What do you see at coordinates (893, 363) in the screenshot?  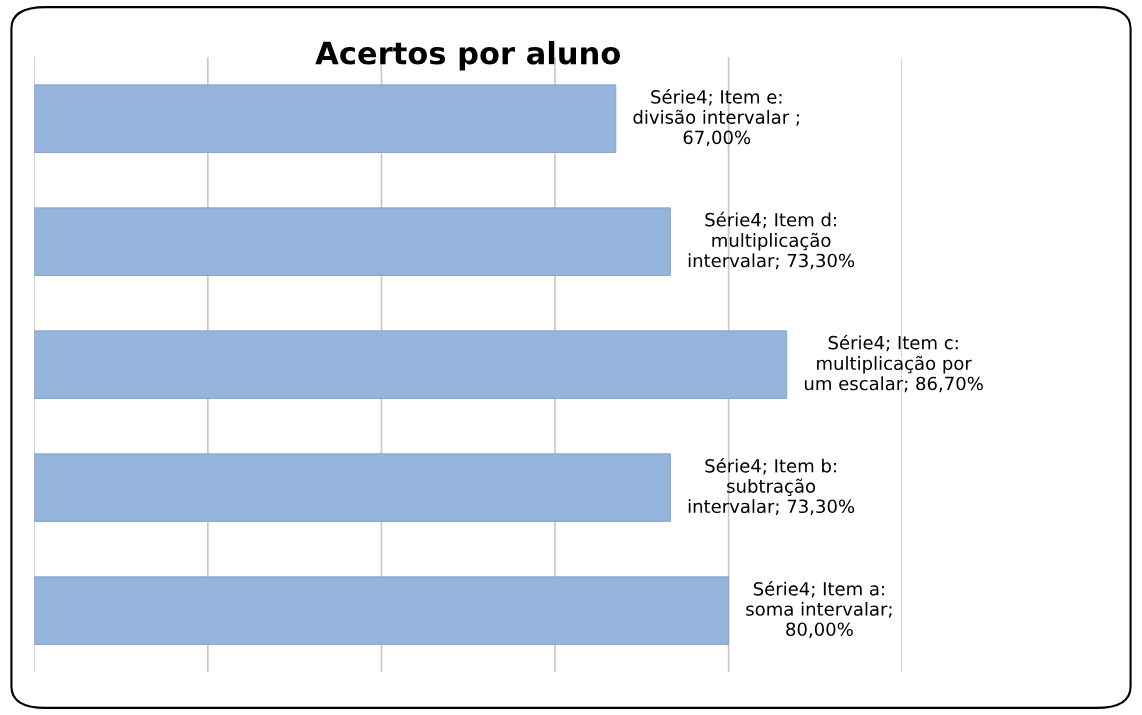 I see `data-label: Série4; Item c: multiplicação por um escalar; 86,70%` at bounding box center [893, 363].